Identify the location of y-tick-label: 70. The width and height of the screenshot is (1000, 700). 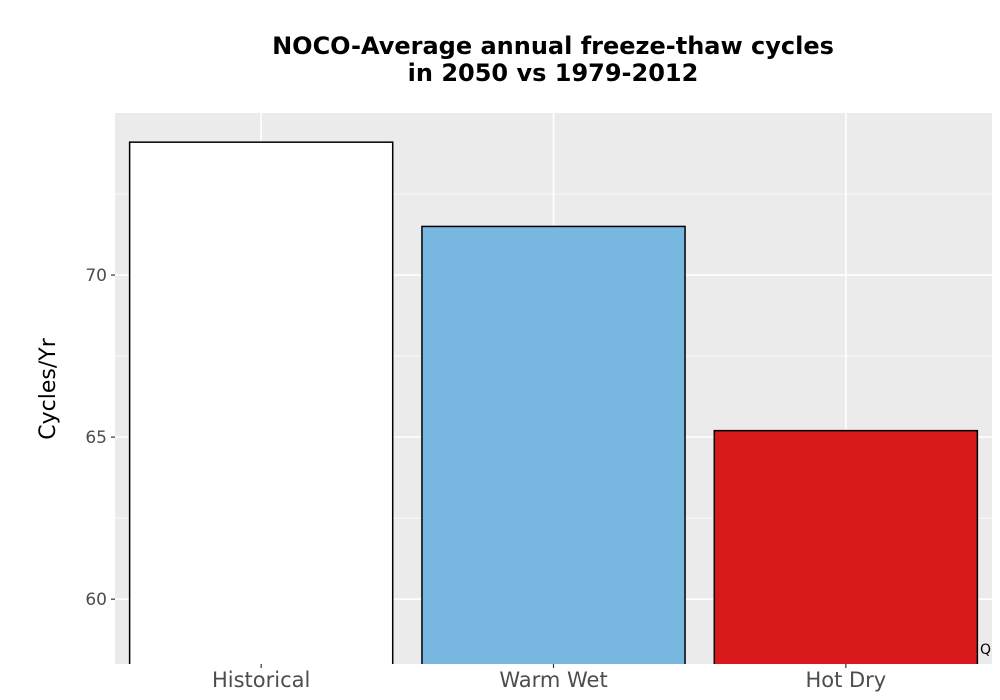
(96, 276).